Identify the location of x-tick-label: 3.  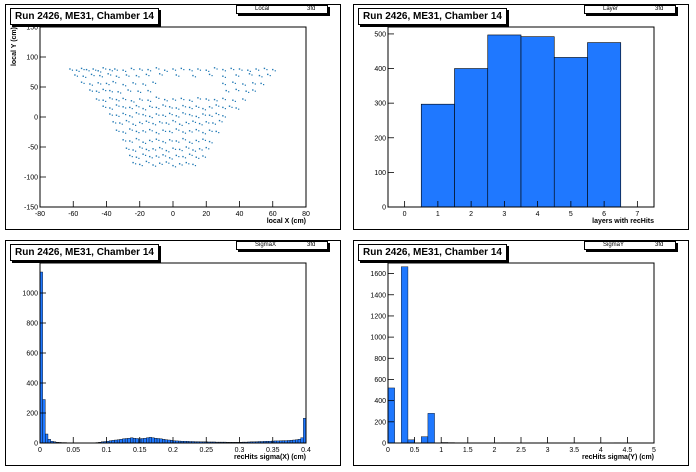
(548, 450).